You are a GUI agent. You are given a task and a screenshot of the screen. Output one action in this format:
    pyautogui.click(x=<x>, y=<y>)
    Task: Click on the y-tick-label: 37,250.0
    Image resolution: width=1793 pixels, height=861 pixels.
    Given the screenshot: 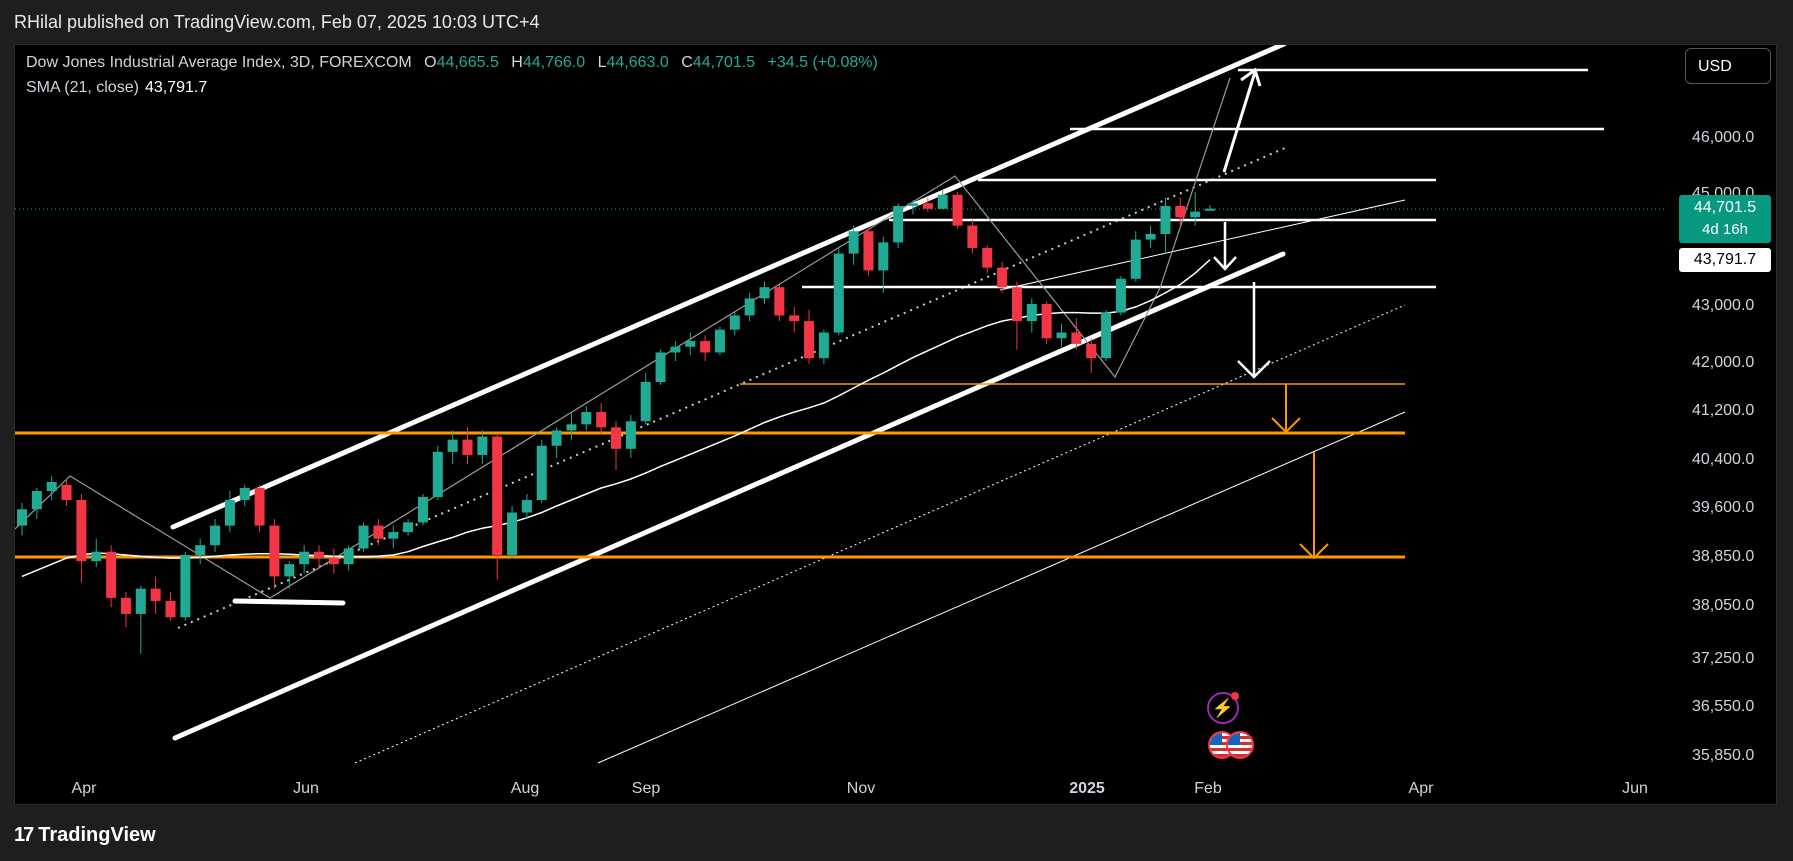 What is the action you would take?
    pyautogui.click(x=1723, y=658)
    